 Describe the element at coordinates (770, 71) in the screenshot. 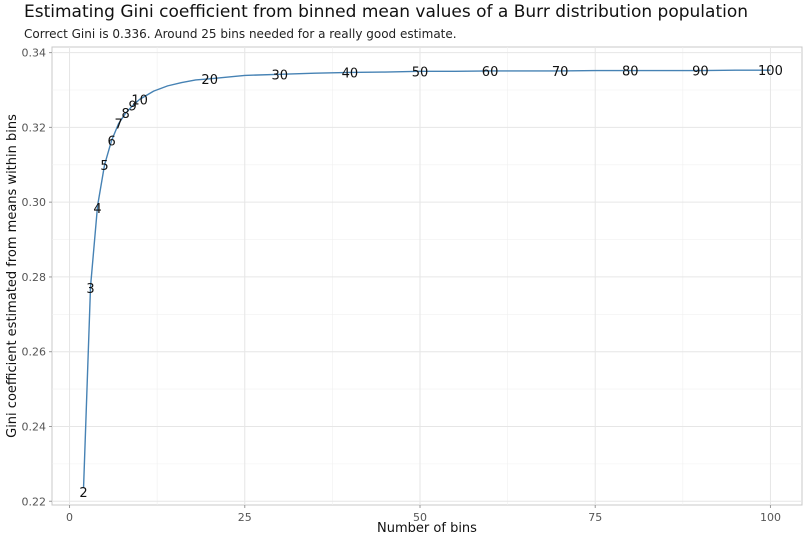

I see `point-label-100: 100` at that location.